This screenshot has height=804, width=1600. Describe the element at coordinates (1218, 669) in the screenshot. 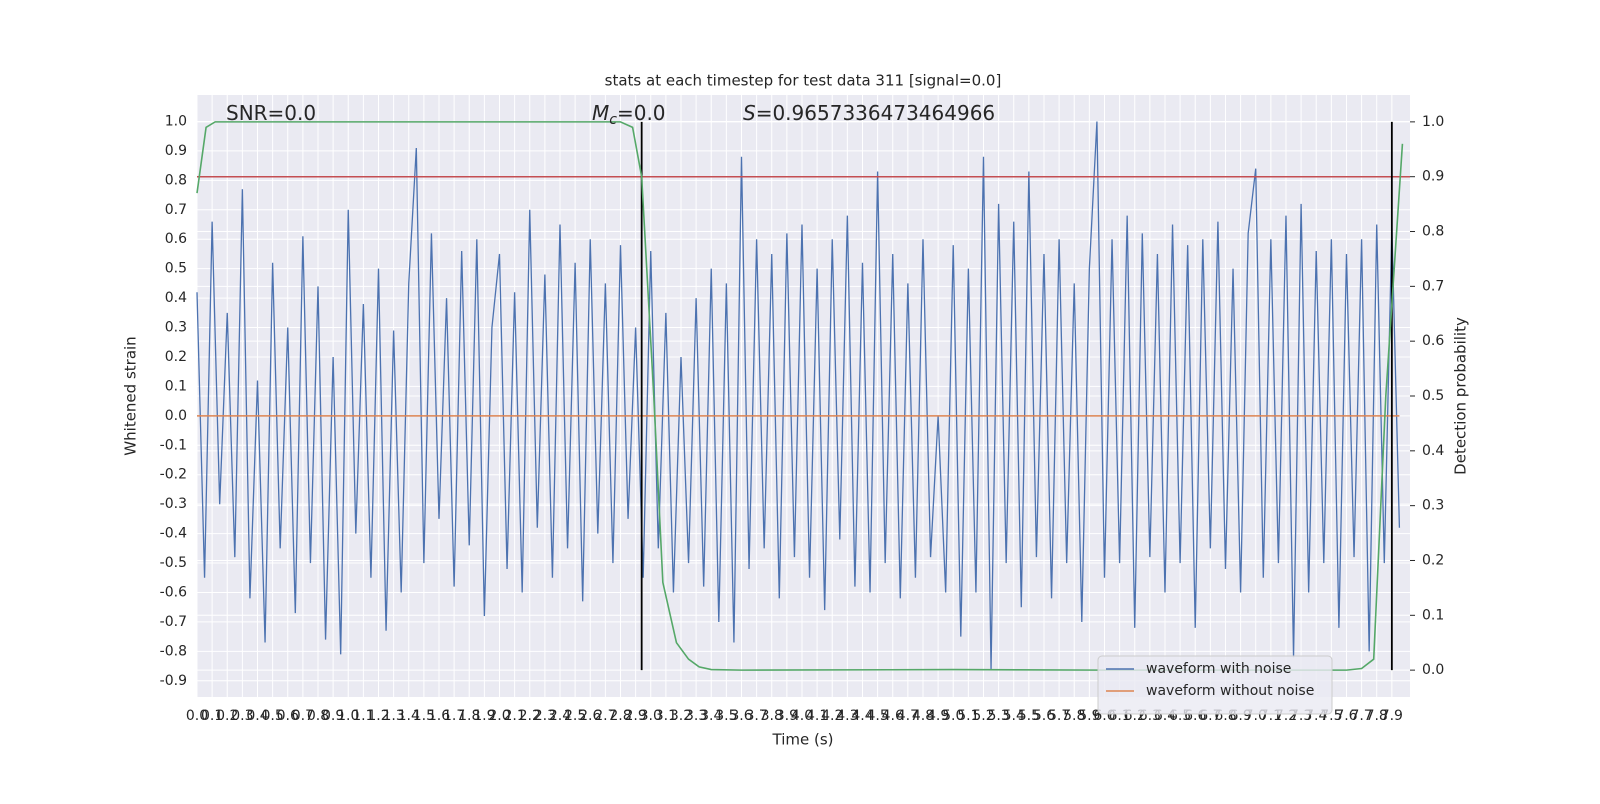

I see `legend-label: waveform with noise` at that location.